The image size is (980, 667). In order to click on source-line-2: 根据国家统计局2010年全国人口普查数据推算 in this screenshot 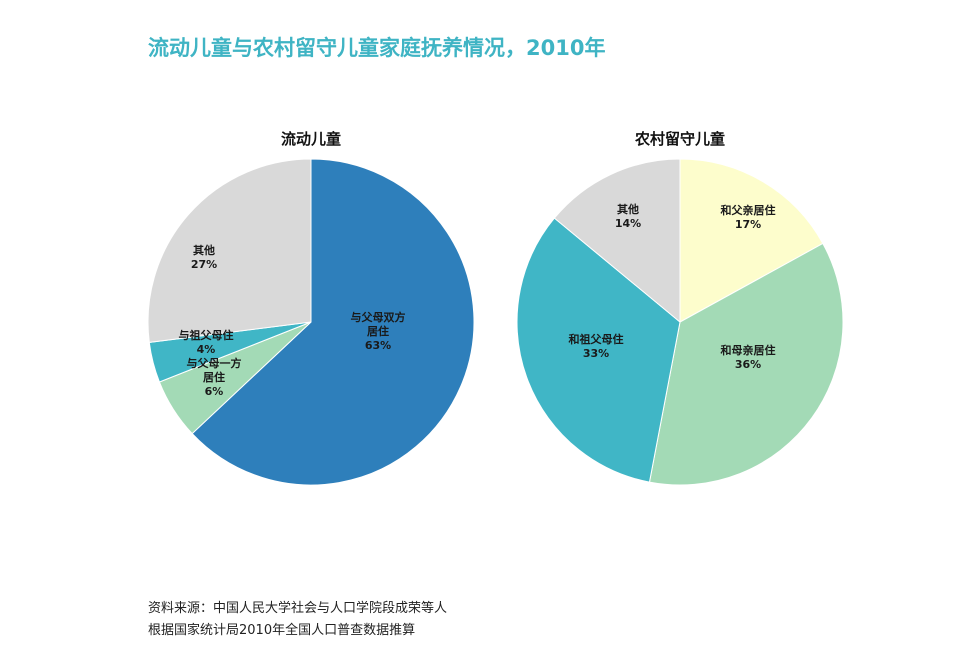, I will do `click(282, 630)`.